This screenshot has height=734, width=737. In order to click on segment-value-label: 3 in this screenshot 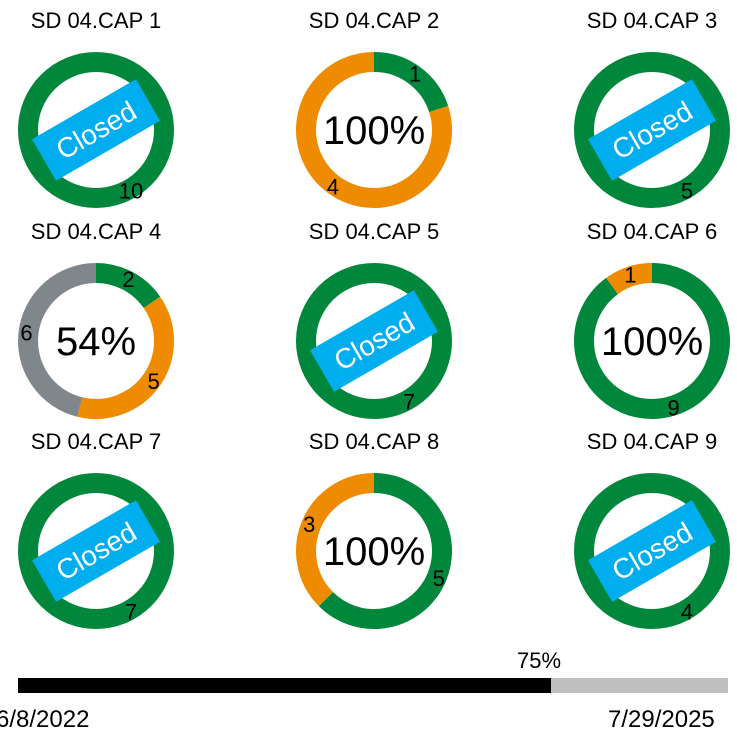, I will do `click(309, 524)`.